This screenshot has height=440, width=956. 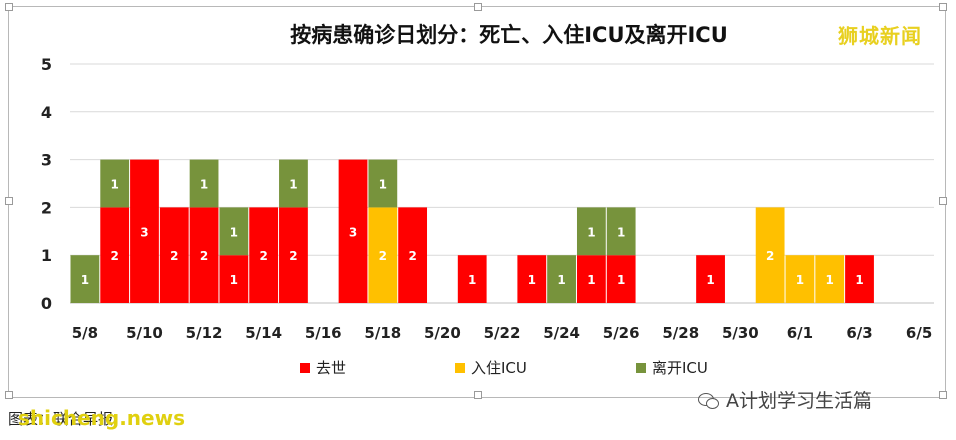 I want to click on x-tick-label: 5/12, so click(x=204, y=333).